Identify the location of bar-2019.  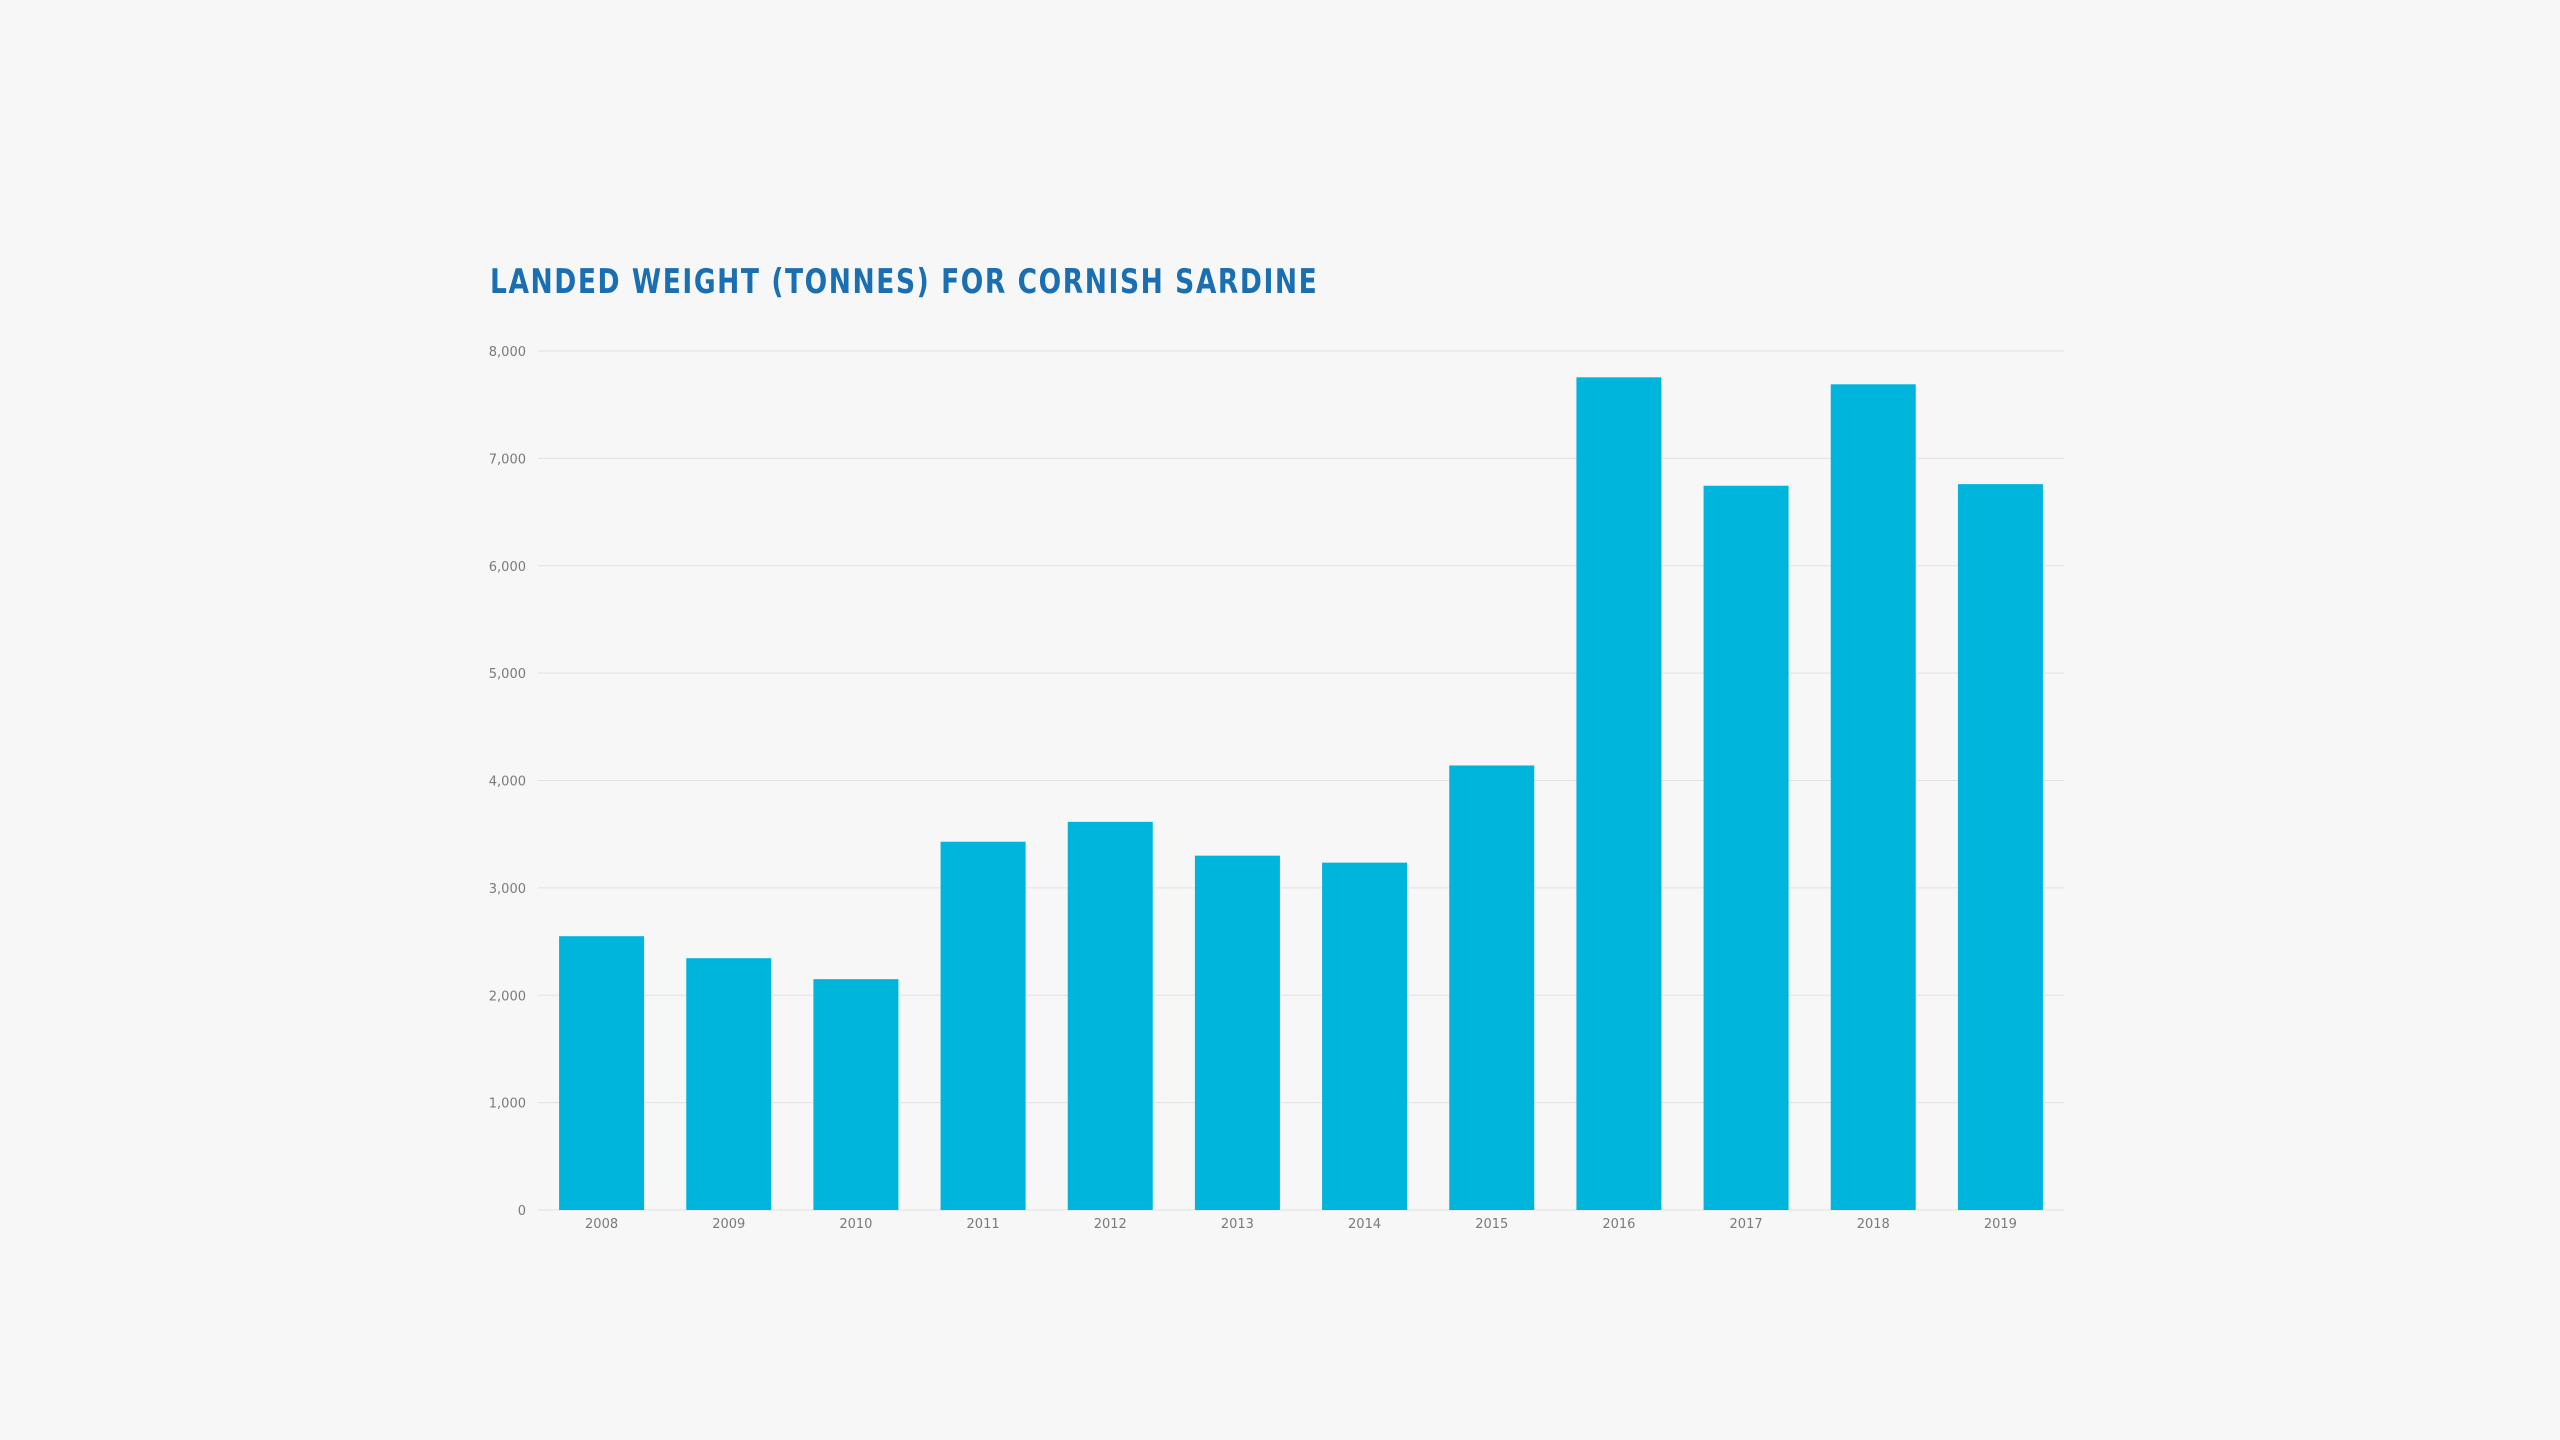
(2000, 847).